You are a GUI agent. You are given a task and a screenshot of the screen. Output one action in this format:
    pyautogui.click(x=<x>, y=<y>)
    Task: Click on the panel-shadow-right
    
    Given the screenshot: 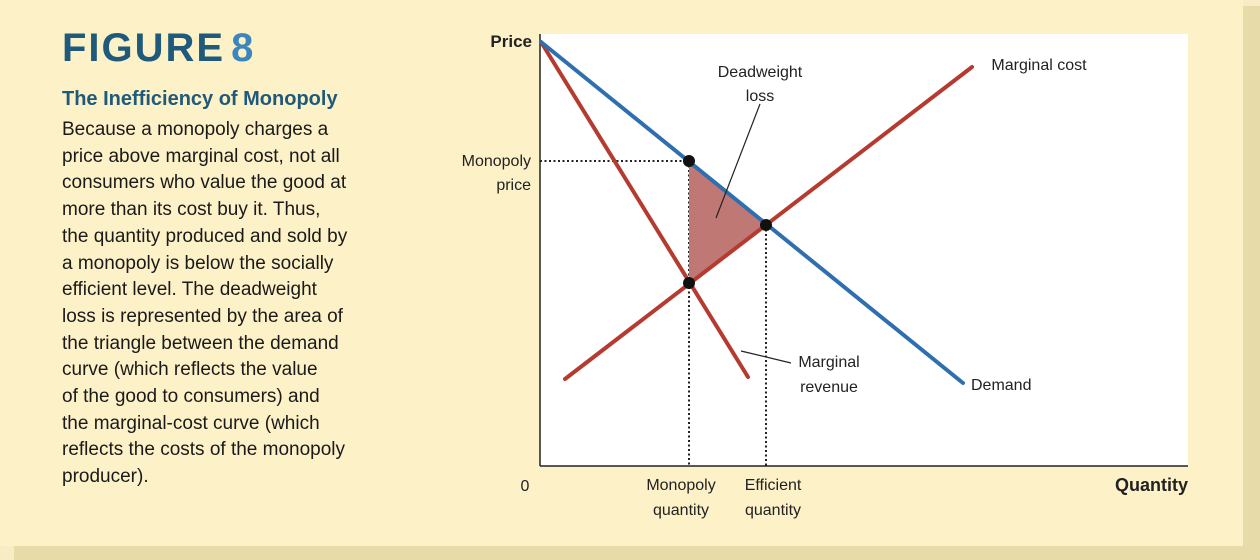 What is the action you would take?
    pyautogui.click(x=1251, y=283)
    